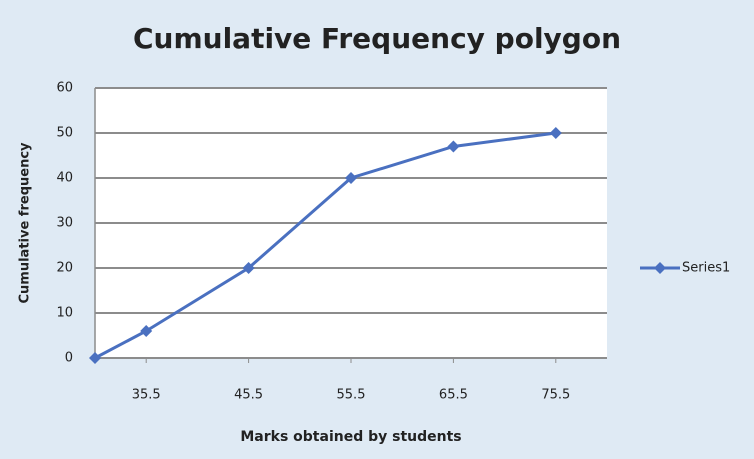 This screenshot has height=459, width=754. What do you see at coordinates (453, 395) in the screenshot?
I see `x-tick-label: 65.5` at bounding box center [453, 395].